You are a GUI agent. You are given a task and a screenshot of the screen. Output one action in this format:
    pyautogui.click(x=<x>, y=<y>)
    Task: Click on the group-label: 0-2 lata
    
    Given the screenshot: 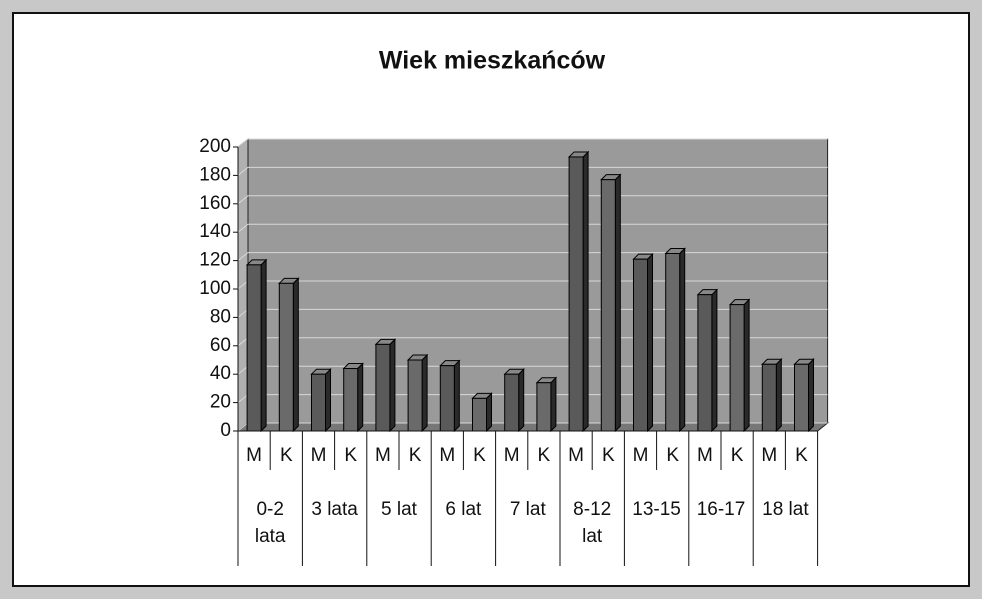 What is the action you would take?
    pyautogui.click(x=270, y=523)
    